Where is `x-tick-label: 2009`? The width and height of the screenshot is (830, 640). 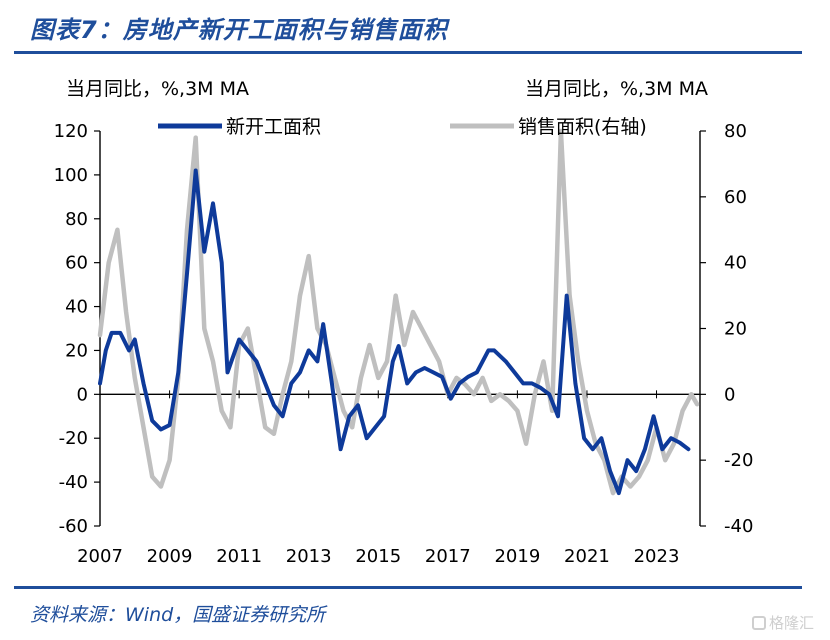
x-tick-label: 2009 is located at coordinates (170, 556).